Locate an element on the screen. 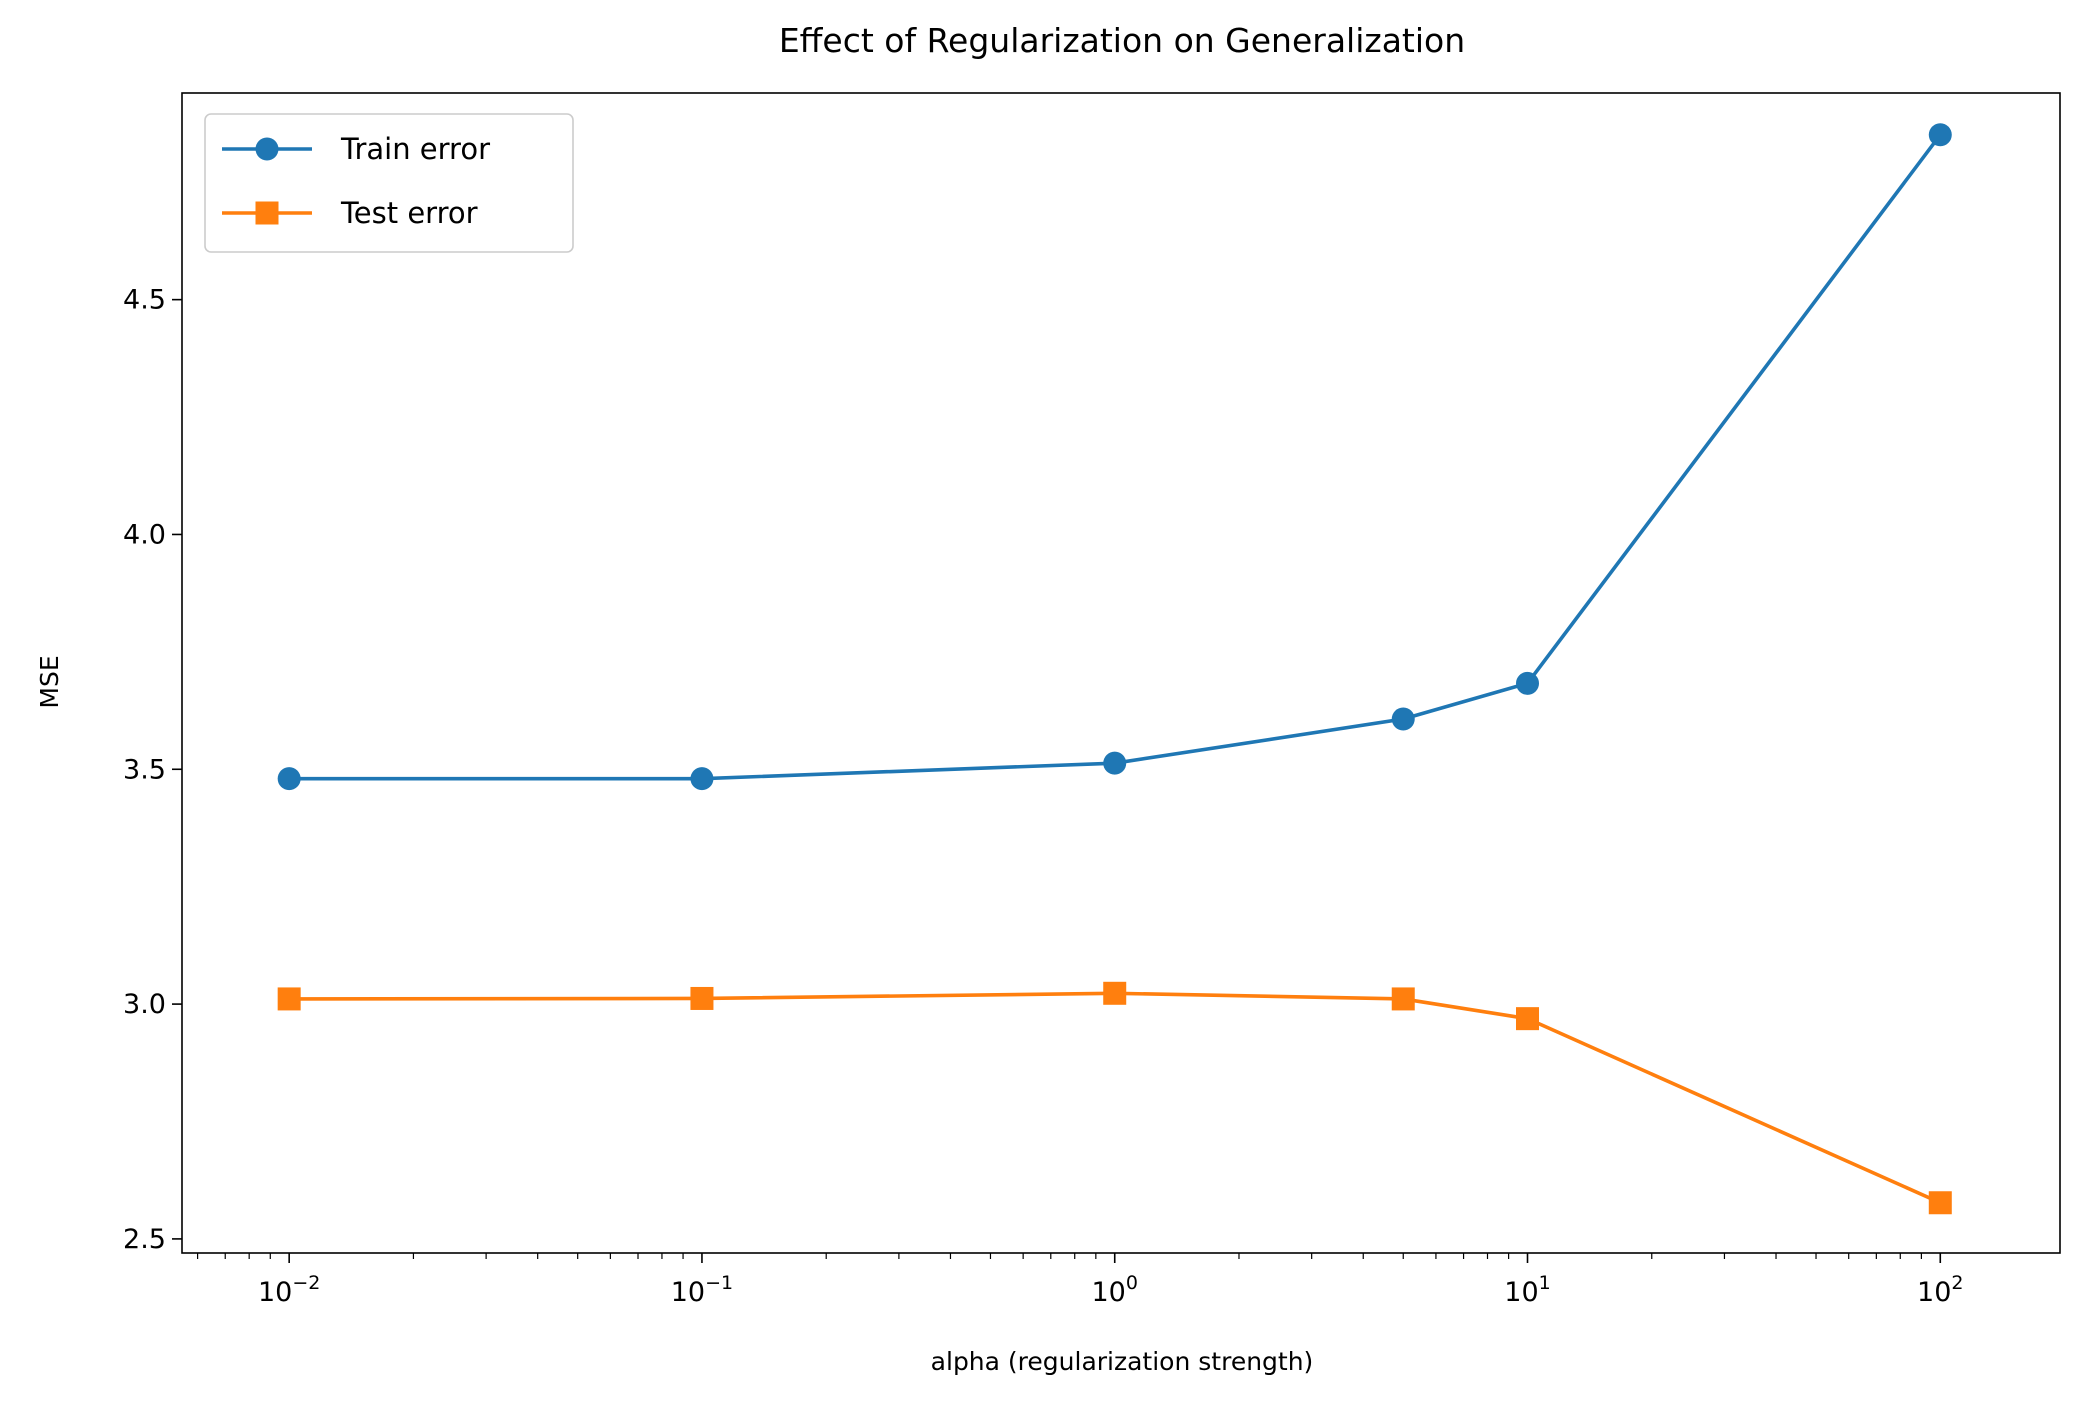 This screenshot has height=1408, width=2074. x-axis-label: alpha (regularization strength) is located at coordinates (1122, 1361).